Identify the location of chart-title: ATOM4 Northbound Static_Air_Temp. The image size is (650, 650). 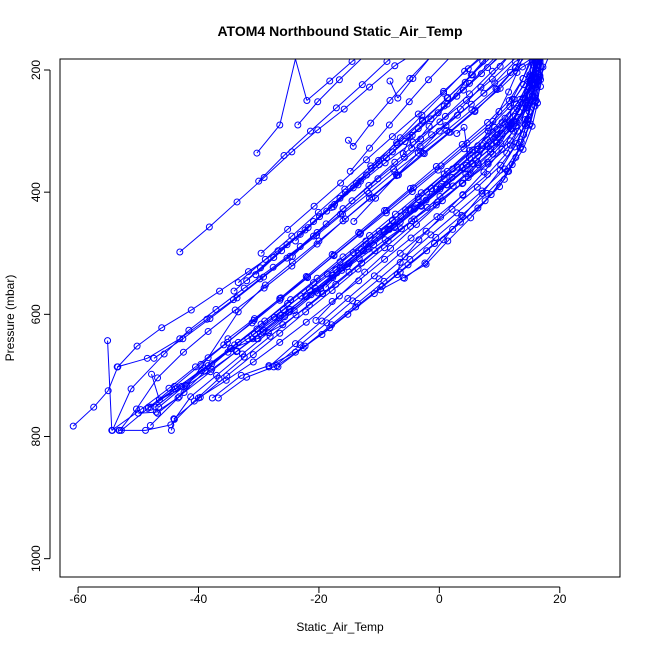
(339, 31).